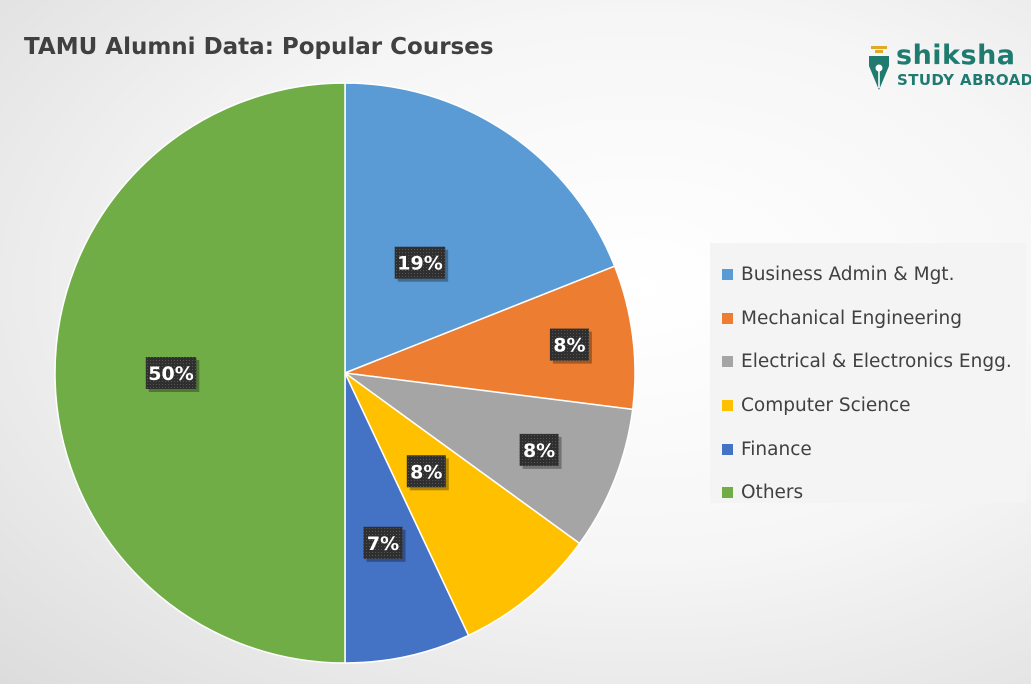 The image size is (1031, 684). Describe the element at coordinates (826, 406) in the screenshot. I see `legend-label: Computer Science` at that location.